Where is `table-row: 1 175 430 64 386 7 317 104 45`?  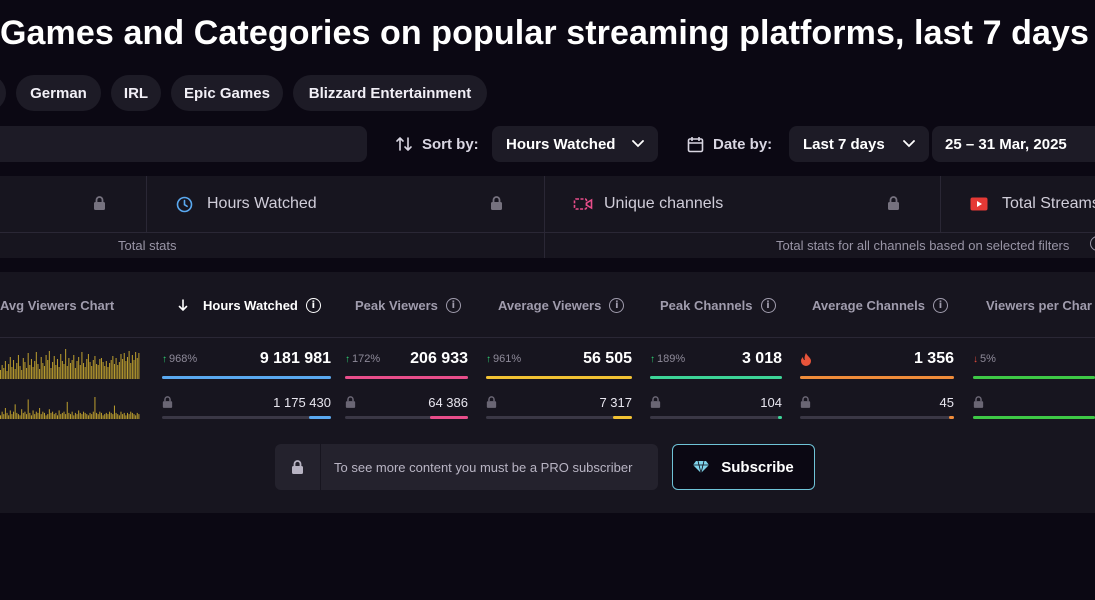 table-row: 1 175 430 64 386 7 317 104 45 is located at coordinates (628, 406).